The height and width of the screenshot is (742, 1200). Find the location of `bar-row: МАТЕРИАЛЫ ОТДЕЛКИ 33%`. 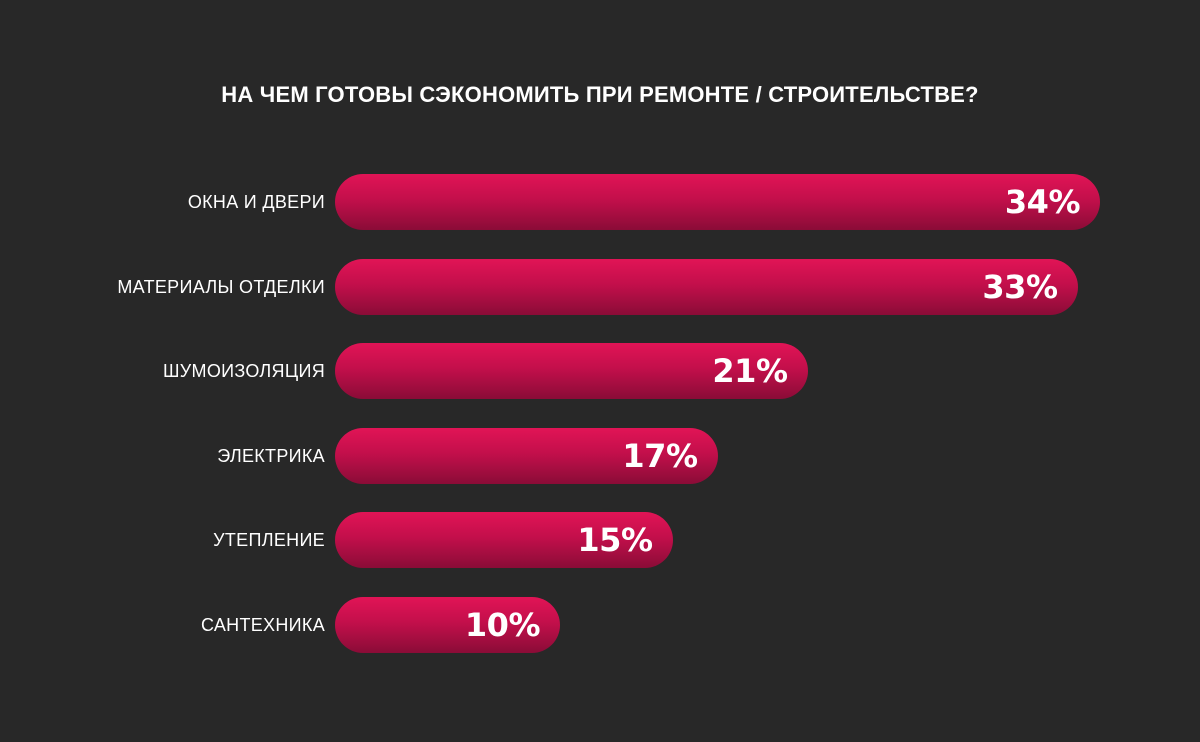

bar-row: МАТЕРИАЛЫ ОТДЕЛКИ 33% is located at coordinates (600, 286).